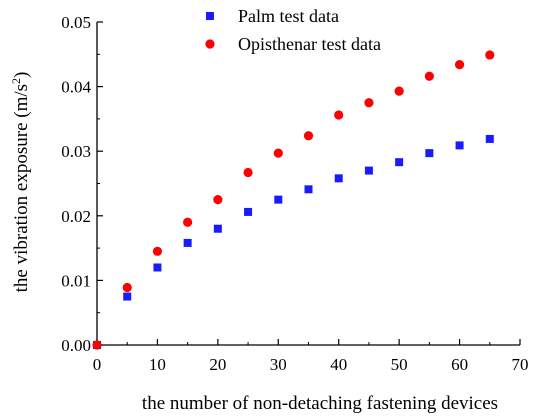 The height and width of the screenshot is (419, 550). What do you see at coordinates (278, 364) in the screenshot?
I see `x-tick-label: 30` at bounding box center [278, 364].